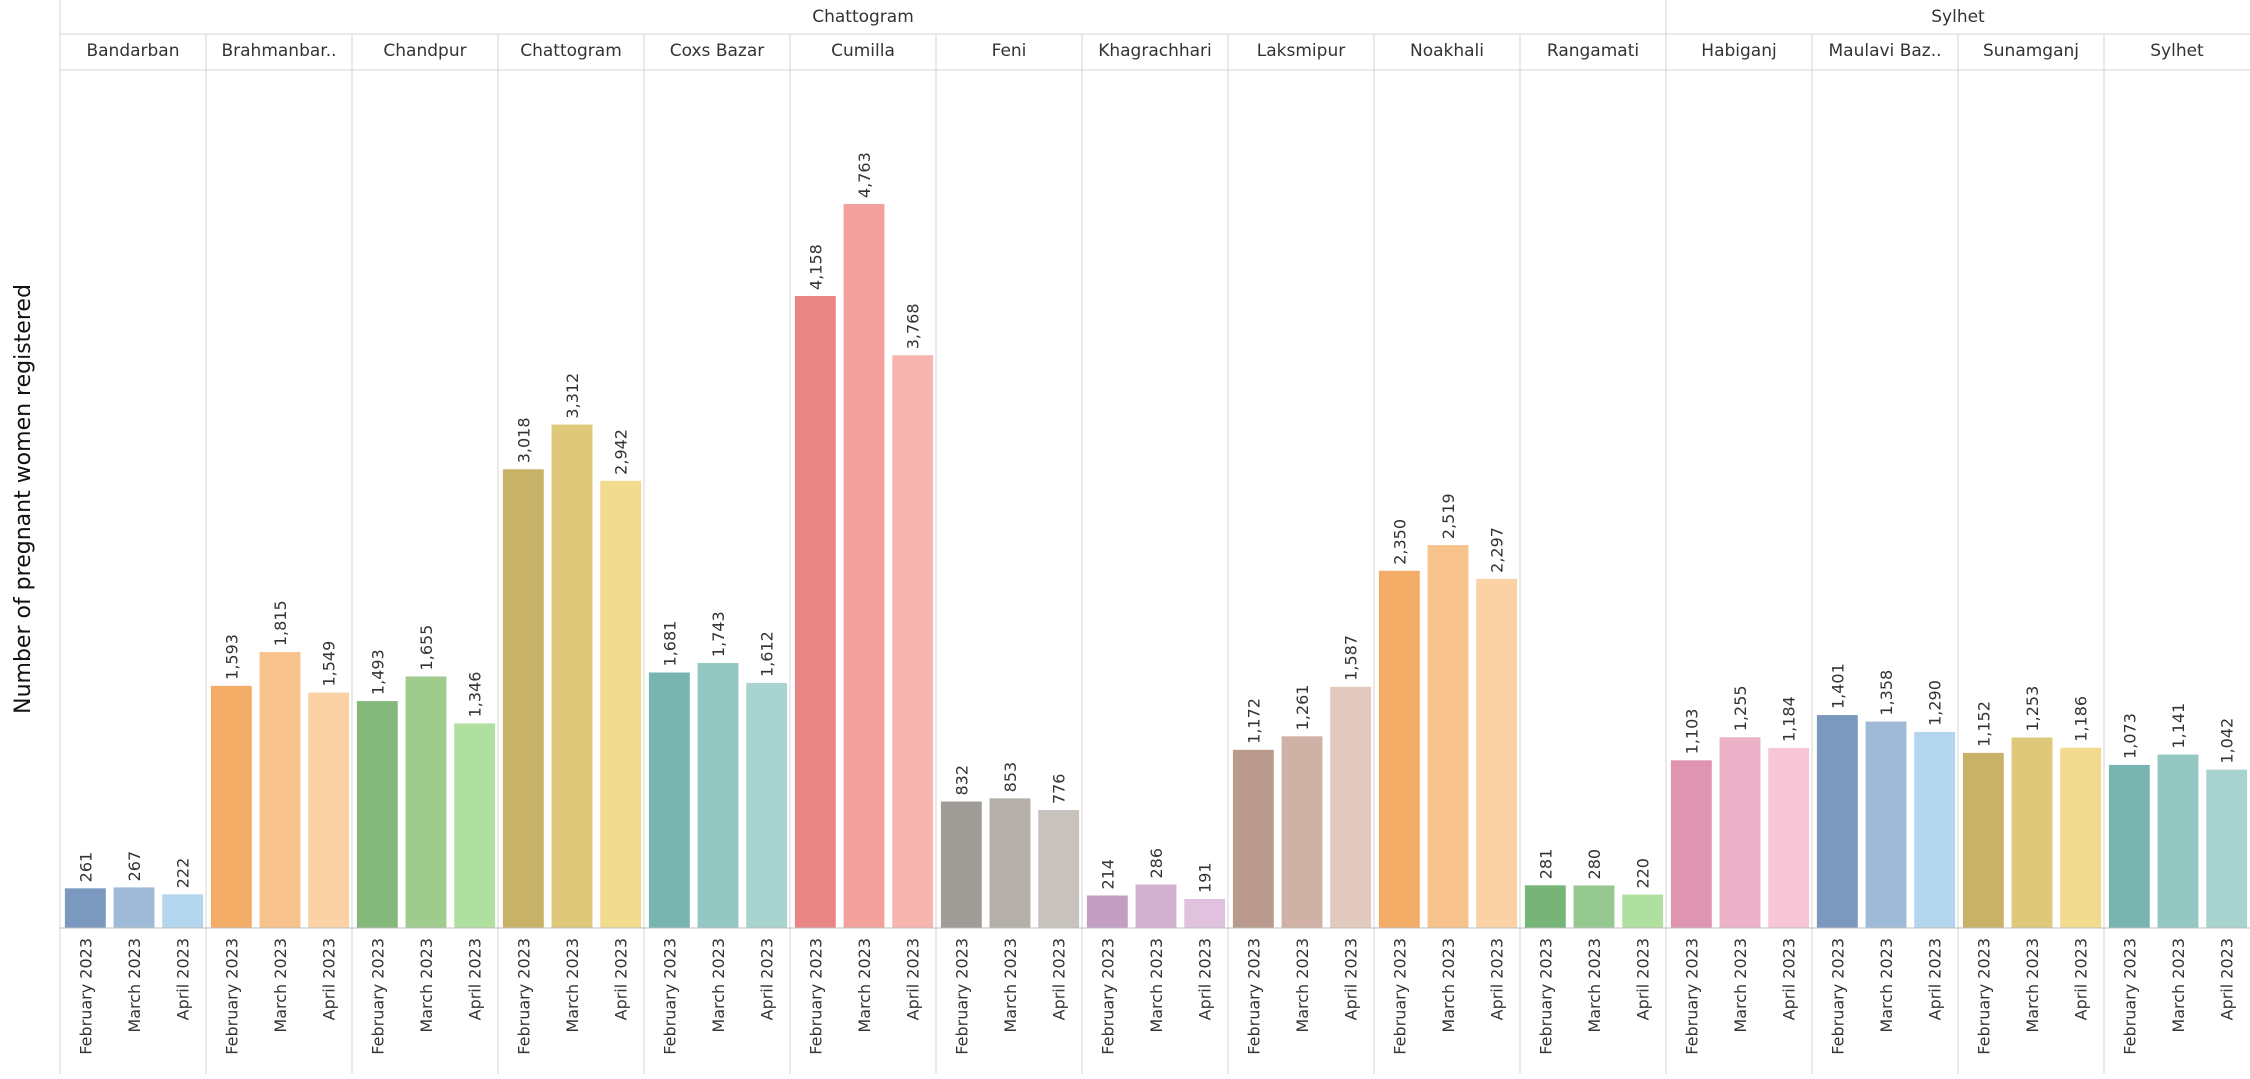 This screenshot has height=1079, width=2250. I want to click on district-header-13: Sunamganj, so click(2031, 51).